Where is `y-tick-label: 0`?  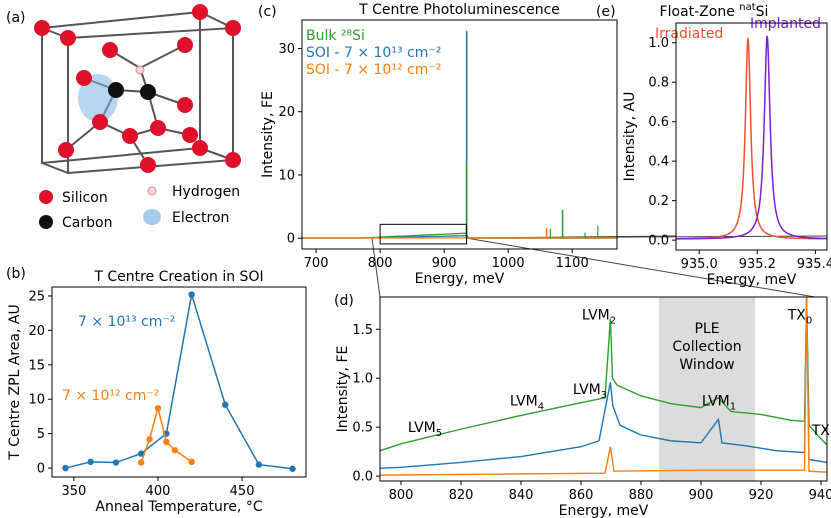
y-tick-label: 0 is located at coordinates (291, 239).